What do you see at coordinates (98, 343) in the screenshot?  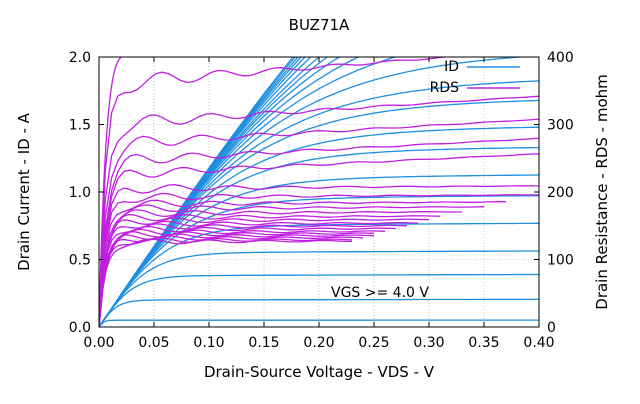 I see `x-tick-label: 0.00` at bounding box center [98, 343].